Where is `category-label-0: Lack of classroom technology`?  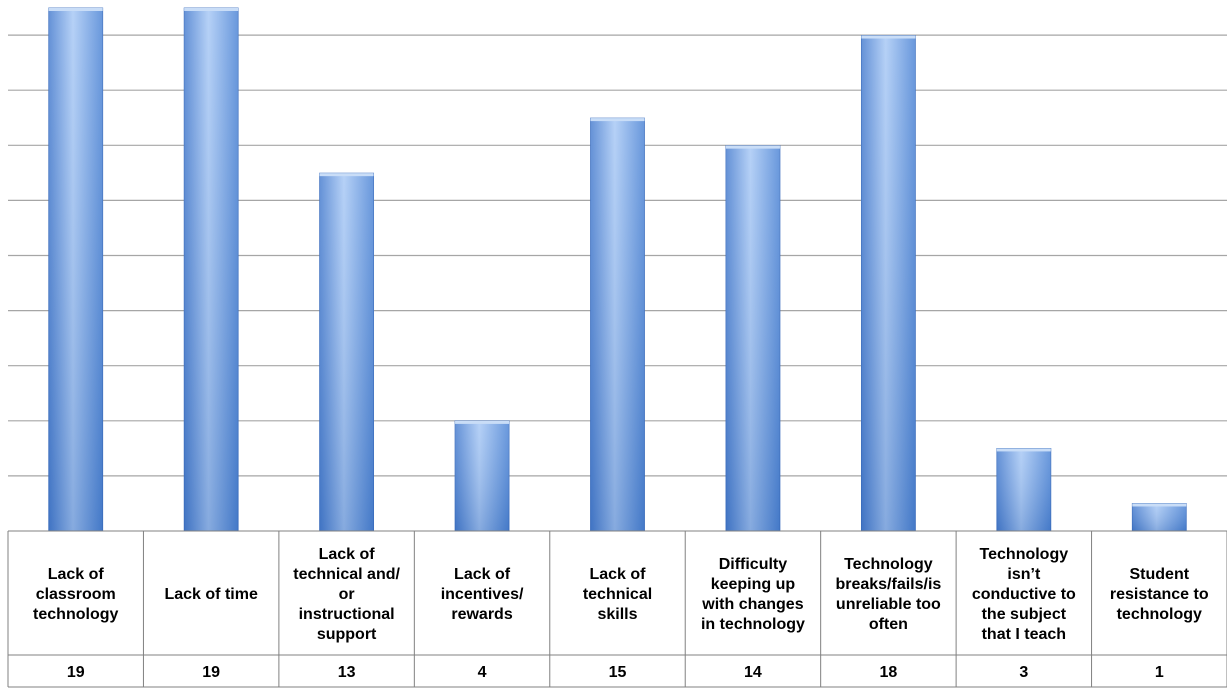
category-label-0: Lack of classroom technology is located at coordinates (75, 594).